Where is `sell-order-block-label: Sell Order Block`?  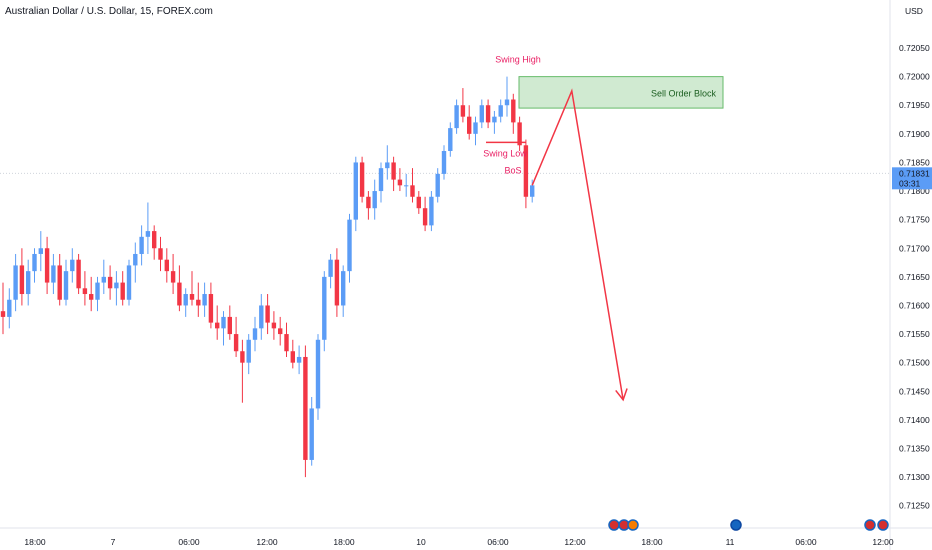
sell-order-block-label: Sell Order Block is located at coordinates (684, 93).